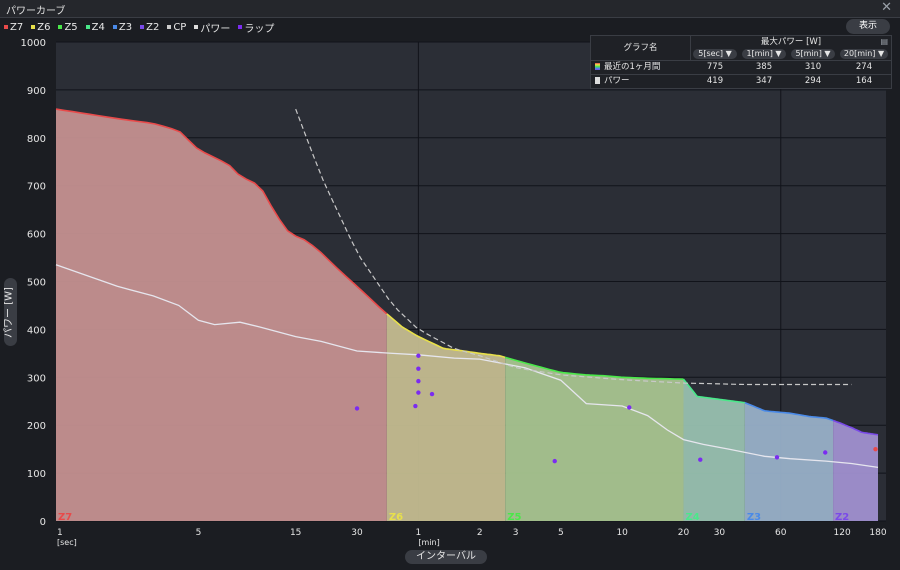  Describe the element at coordinates (36, 426) in the screenshot. I see `y-tick-label: 200` at that location.